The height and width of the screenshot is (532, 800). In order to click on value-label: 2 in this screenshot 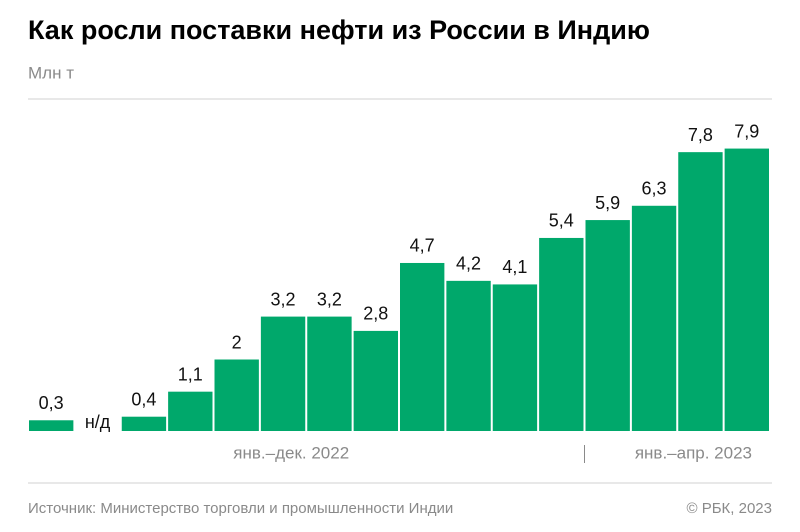, I will do `click(237, 342)`.